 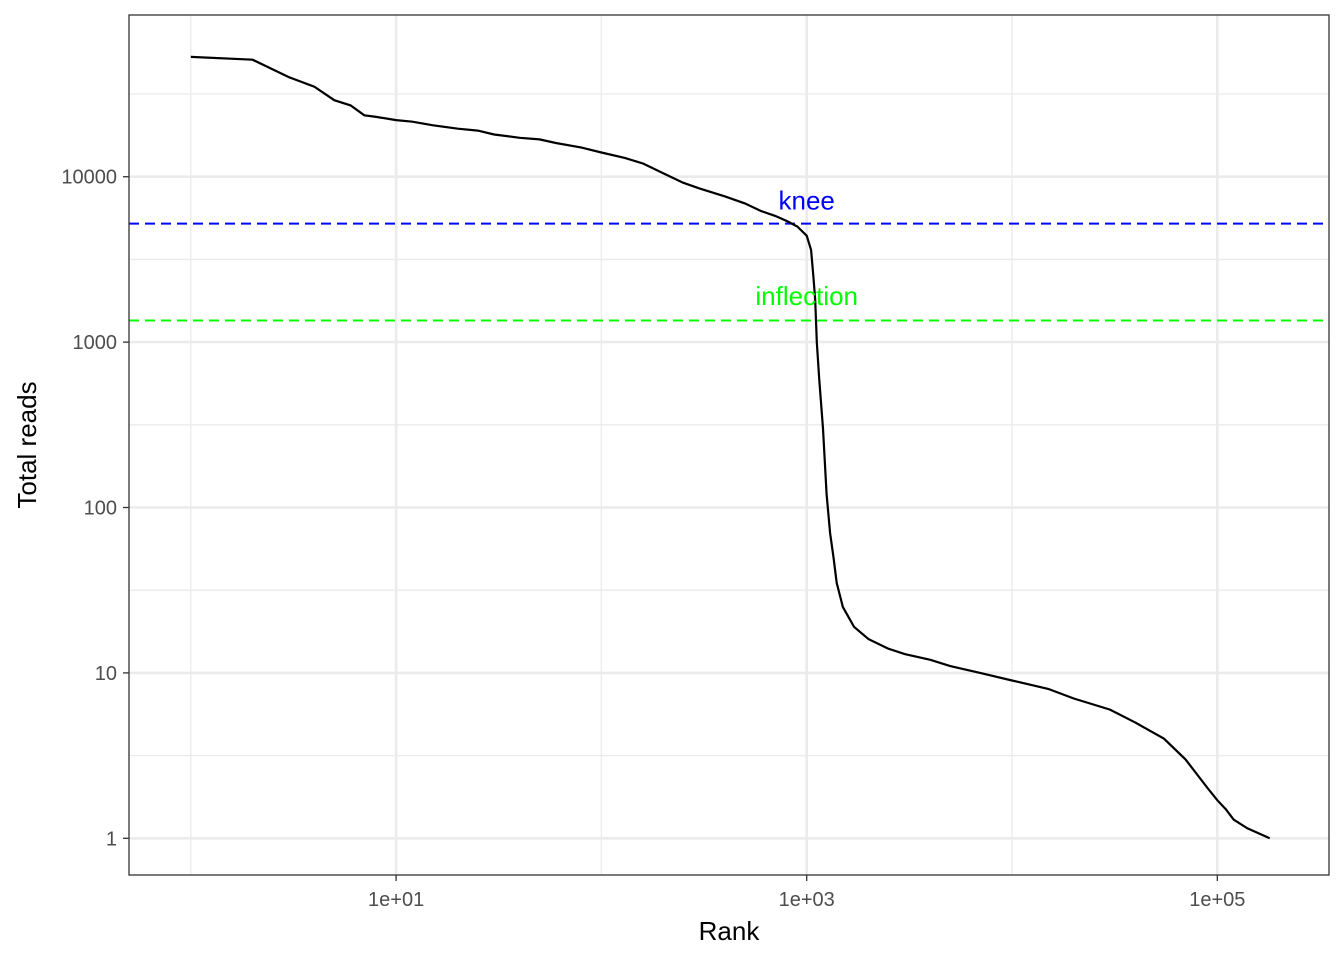 I want to click on y-axis-title: Total reads, so click(x=27, y=444).